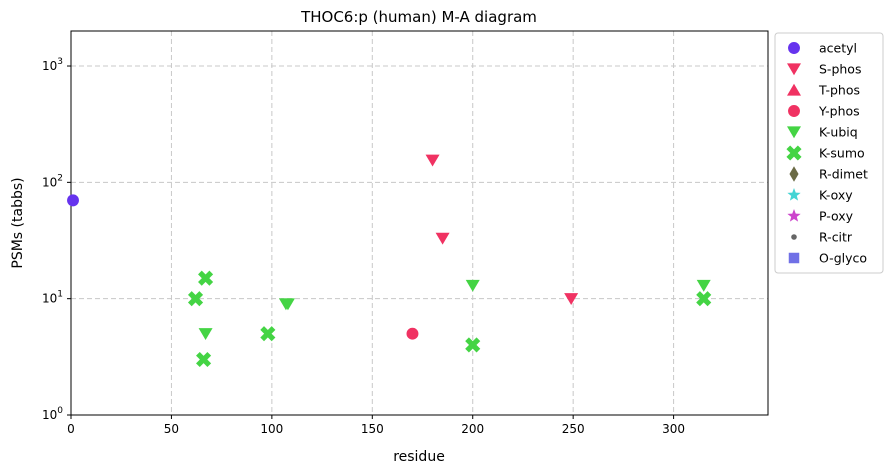  I want to click on legend-label: P-oxy, so click(836, 216).